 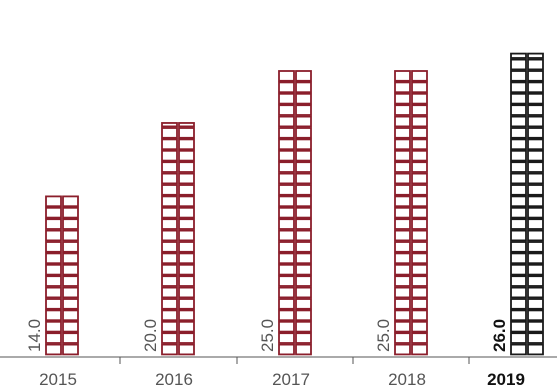 What do you see at coordinates (174, 379) in the screenshot?
I see `category-label-2016: 2016` at bounding box center [174, 379].